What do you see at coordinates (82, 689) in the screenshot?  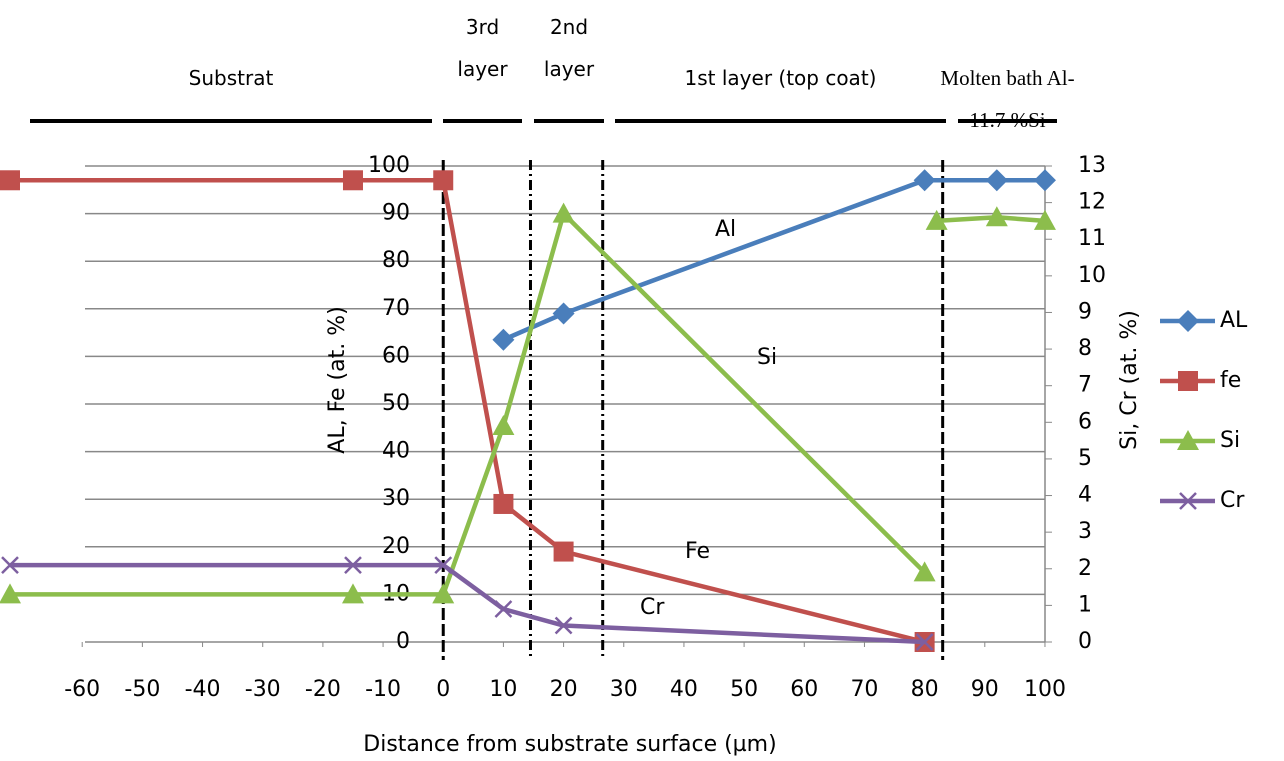 I see `x-tick-label: -60` at bounding box center [82, 689].